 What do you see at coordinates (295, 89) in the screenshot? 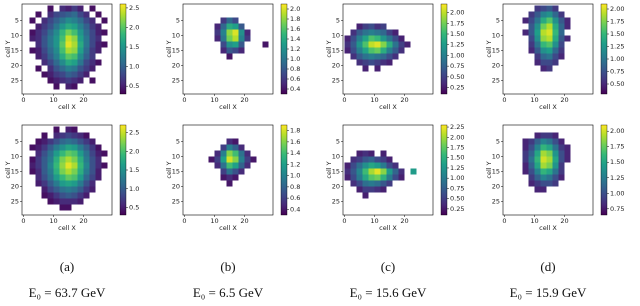
I see `colorbar-tick-label: 0.4` at bounding box center [295, 89].